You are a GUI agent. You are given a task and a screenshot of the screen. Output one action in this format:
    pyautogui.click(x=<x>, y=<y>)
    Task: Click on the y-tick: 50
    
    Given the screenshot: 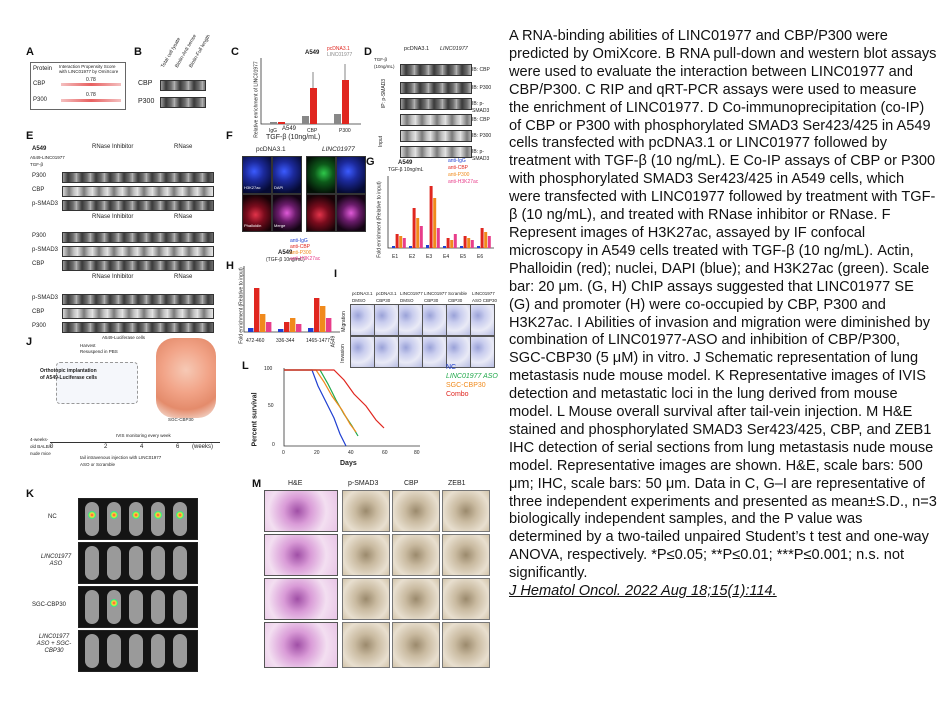 What is the action you would take?
    pyautogui.click(x=271, y=406)
    